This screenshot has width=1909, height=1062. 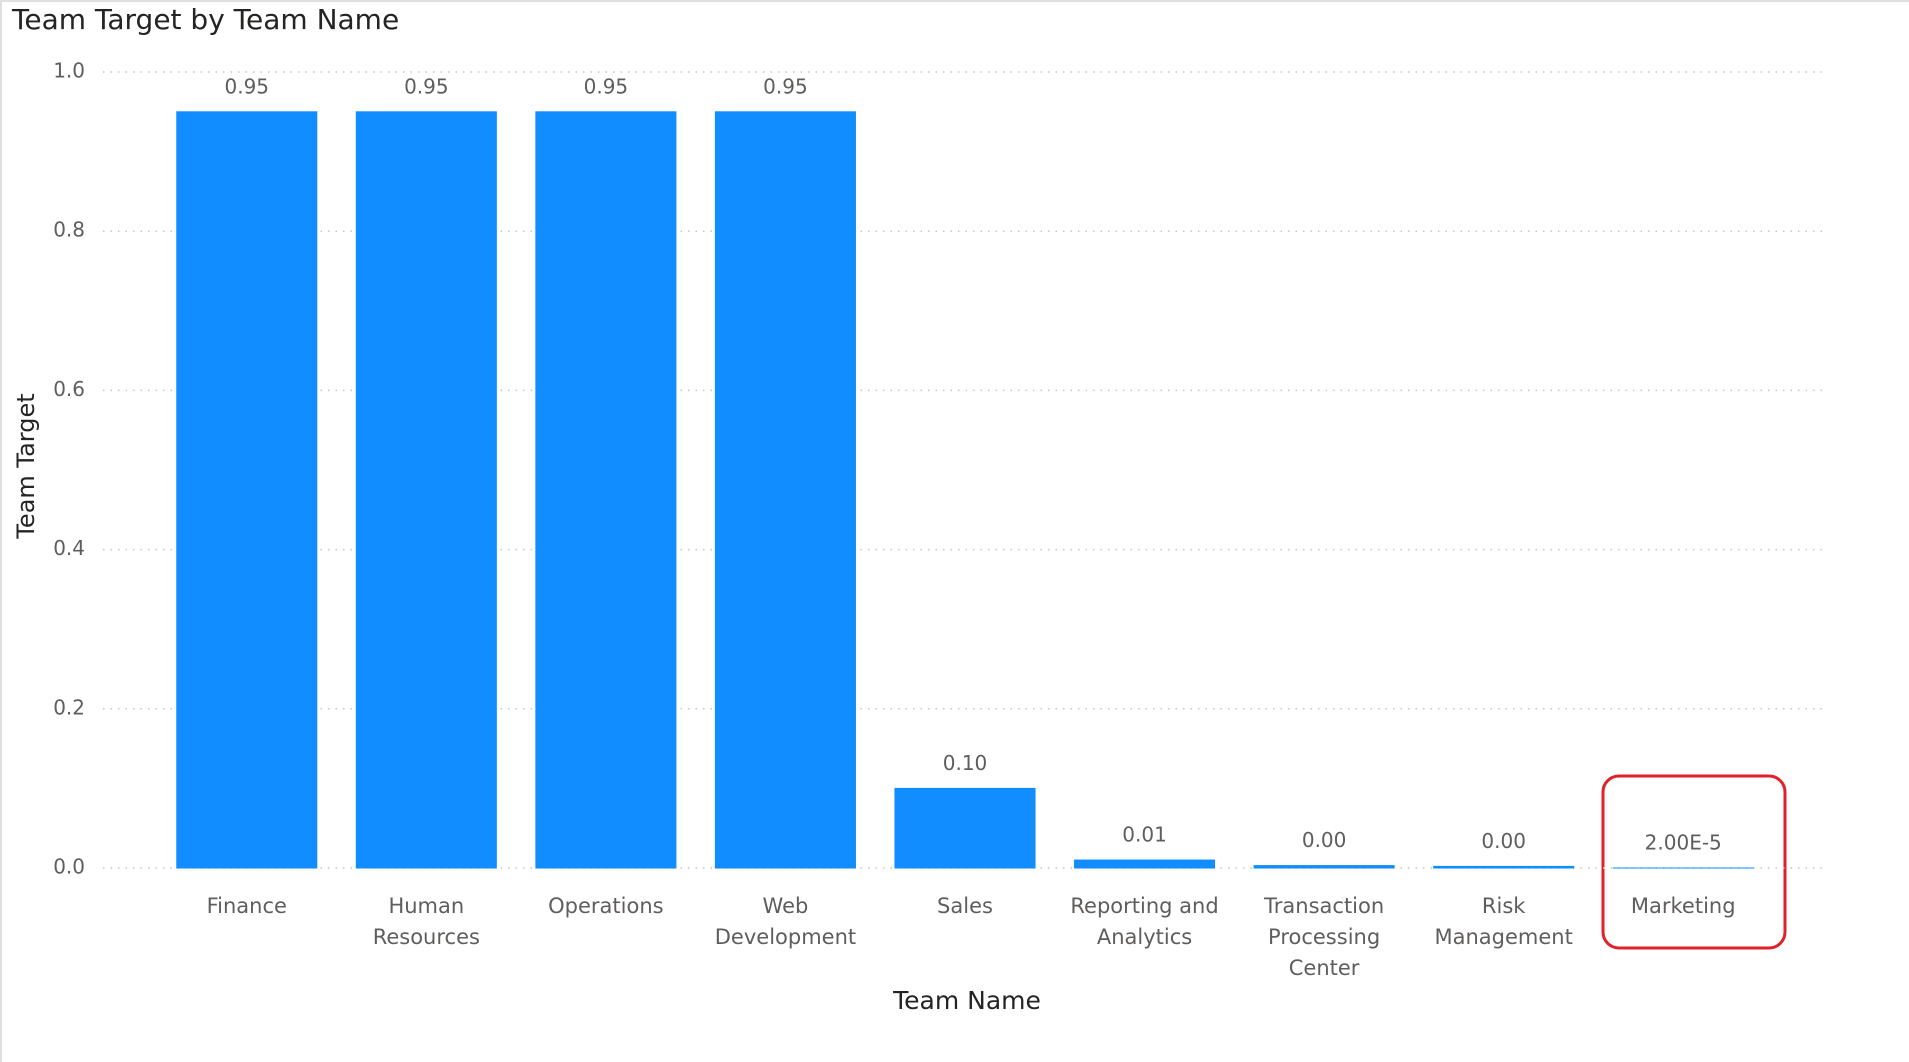 I want to click on x-tick-label-box: Transaction Processing Center, so click(x=1324, y=937).